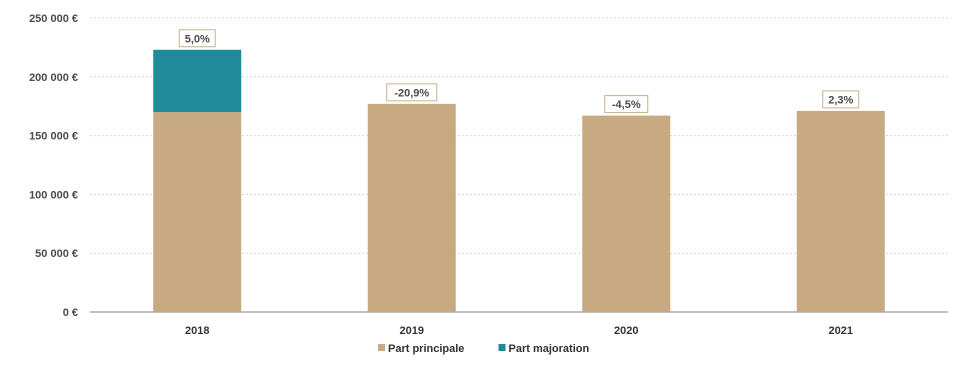  I want to click on data-label: -20,9%, so click(411, 93).